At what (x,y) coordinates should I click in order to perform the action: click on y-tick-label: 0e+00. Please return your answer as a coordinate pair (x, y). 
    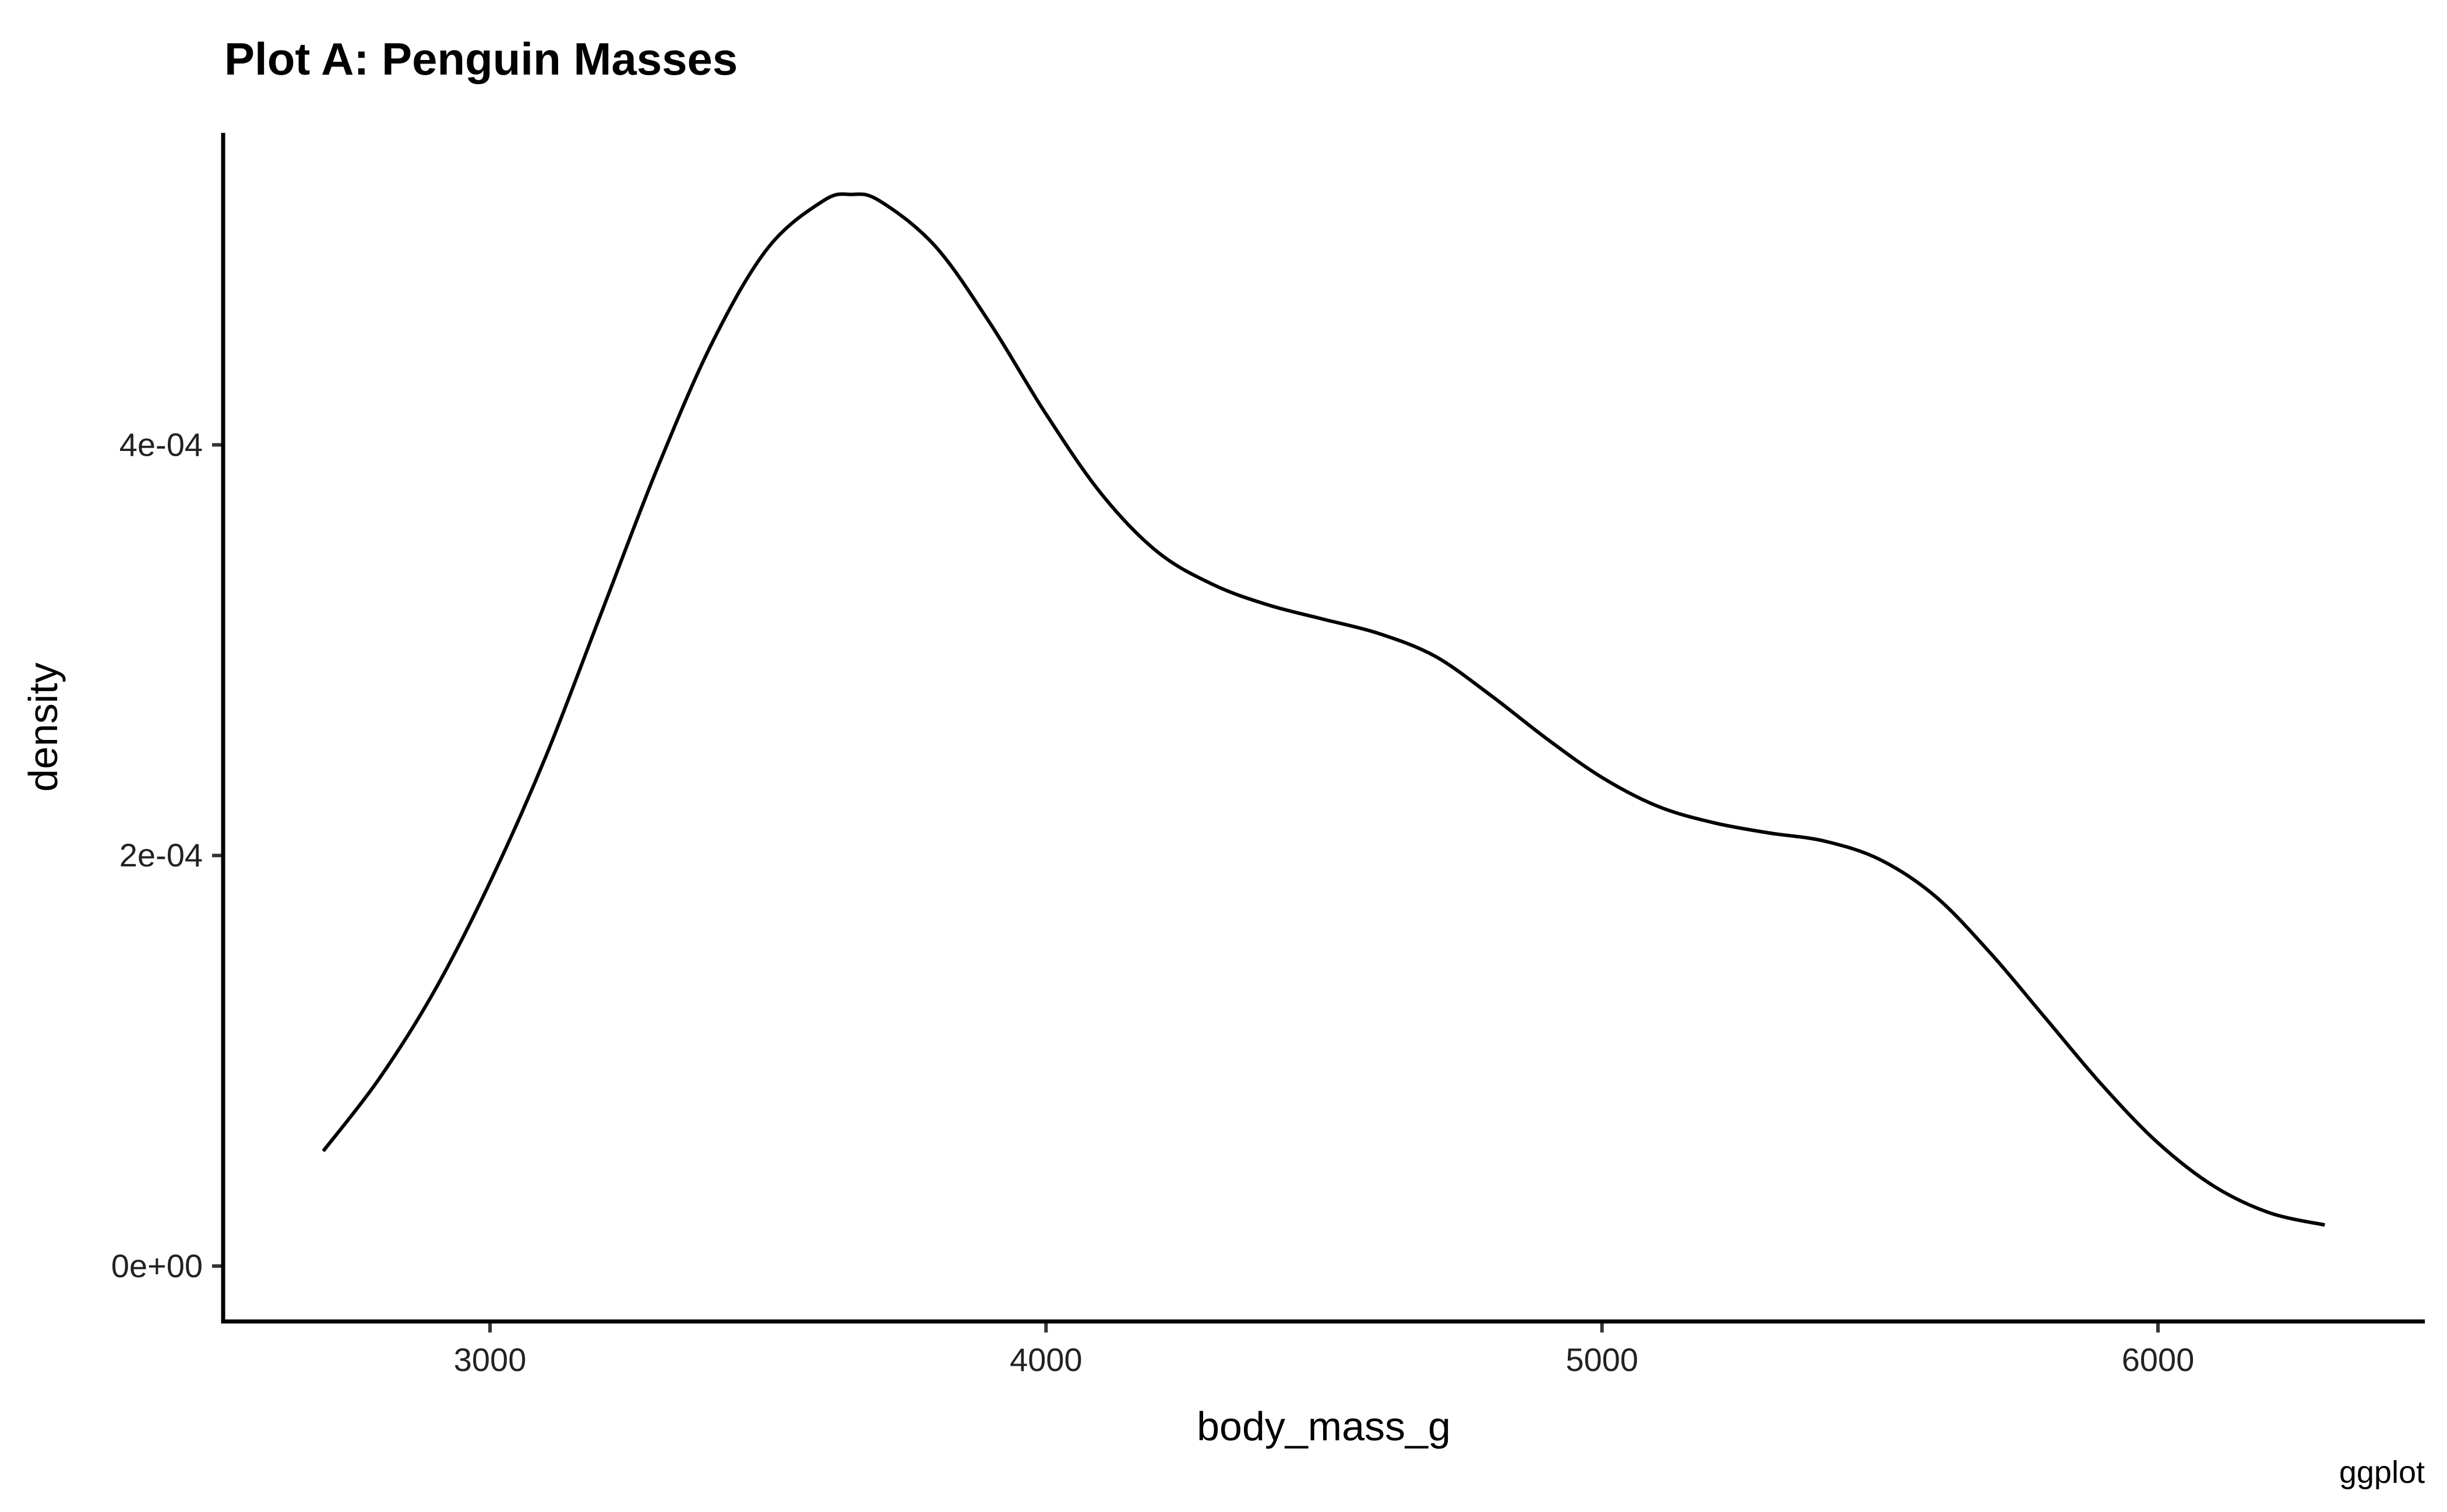
    Looking at the image, I should click on (157, 1265).